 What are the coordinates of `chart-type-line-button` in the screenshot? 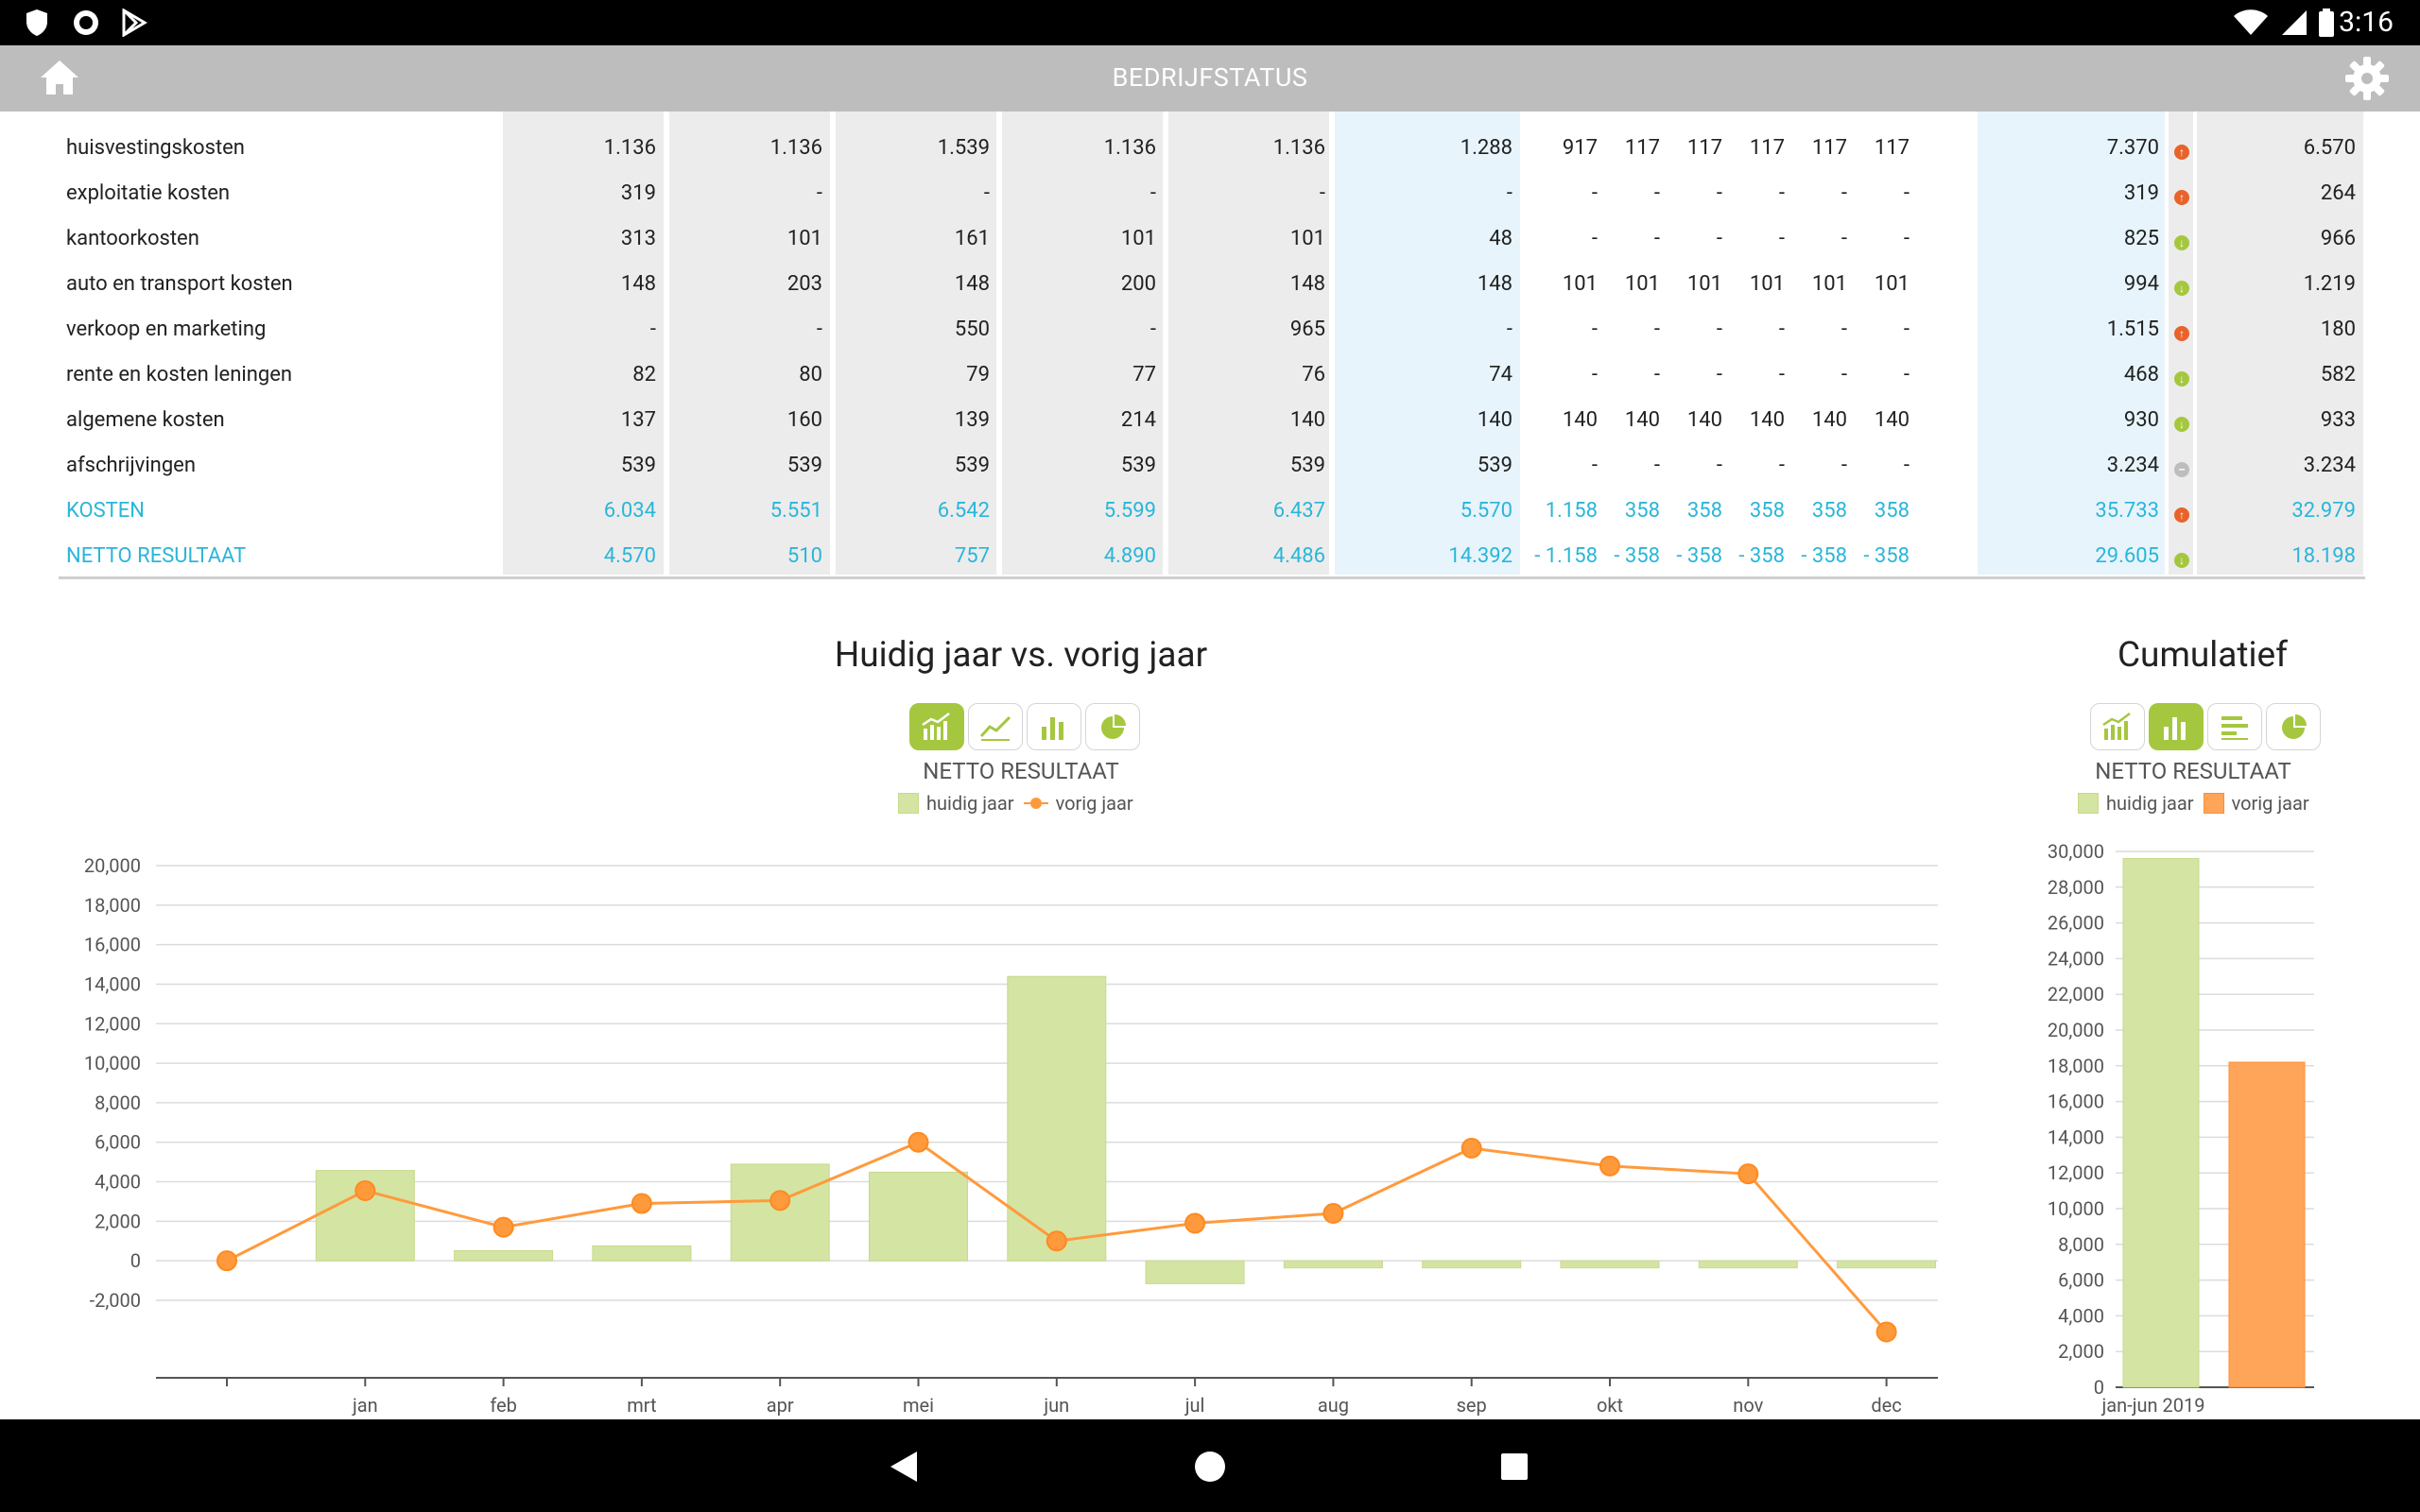 It's located at (995, 726).